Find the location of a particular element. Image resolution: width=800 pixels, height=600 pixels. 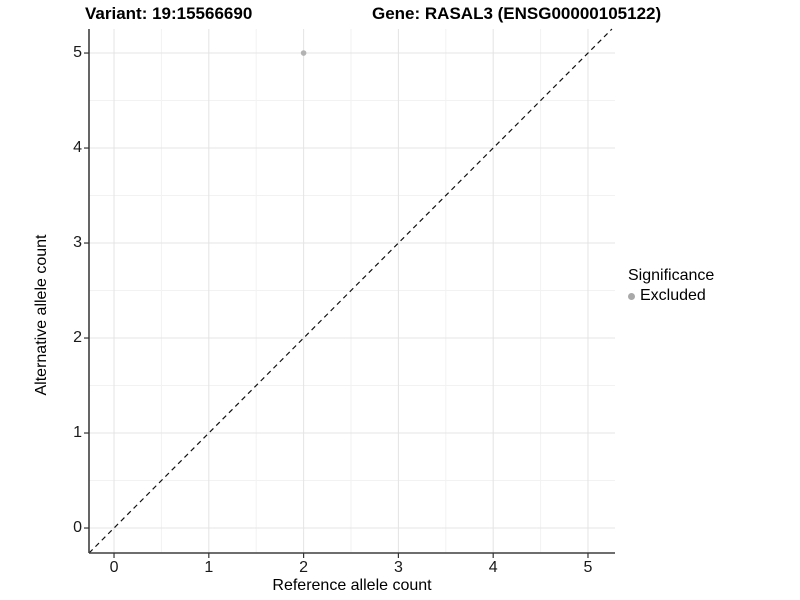

data-point is located at coordinates (303, 53).